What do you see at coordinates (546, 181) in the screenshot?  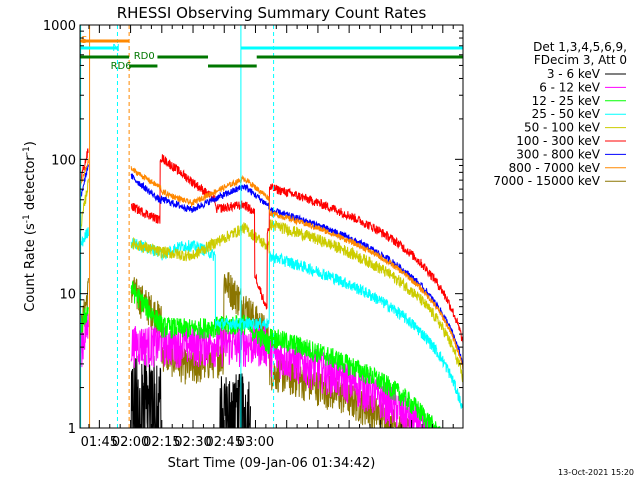 I see `legend-entry-label: 7000 - 15000 keV` at bounding box center [546, 181].